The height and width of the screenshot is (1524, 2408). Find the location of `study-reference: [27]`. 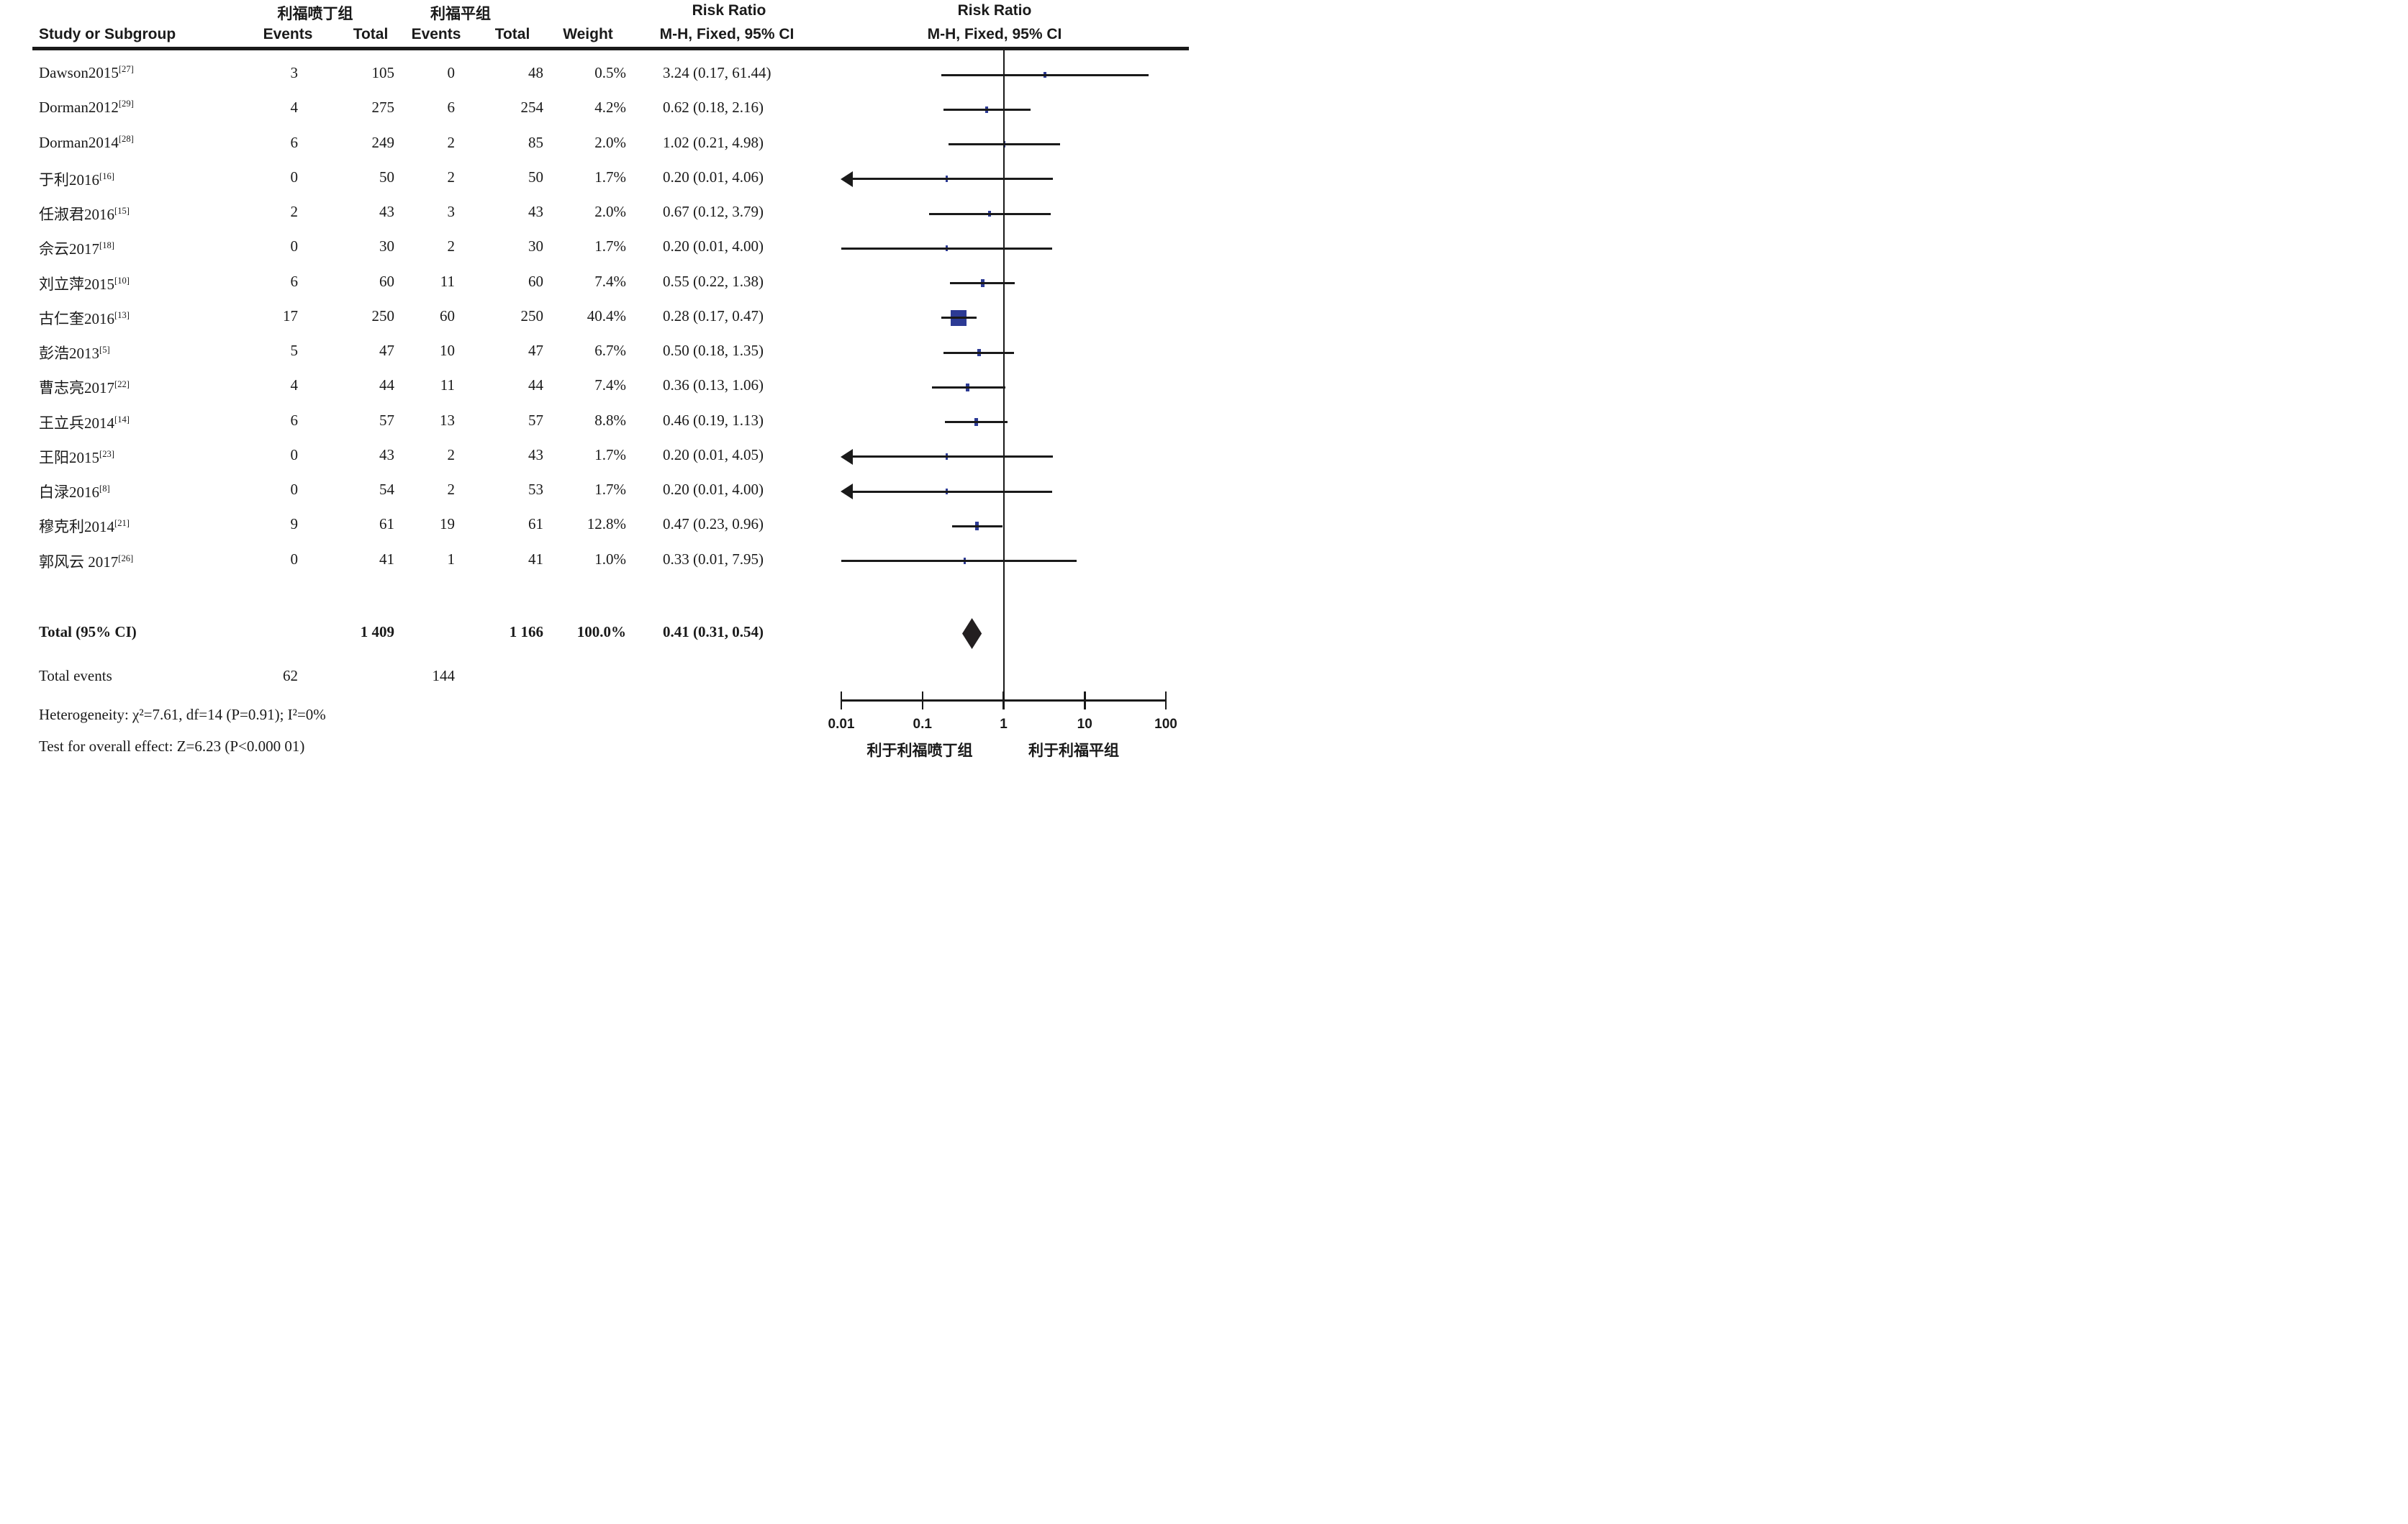

study-reference: [27] is located at coordinates (126, 69).